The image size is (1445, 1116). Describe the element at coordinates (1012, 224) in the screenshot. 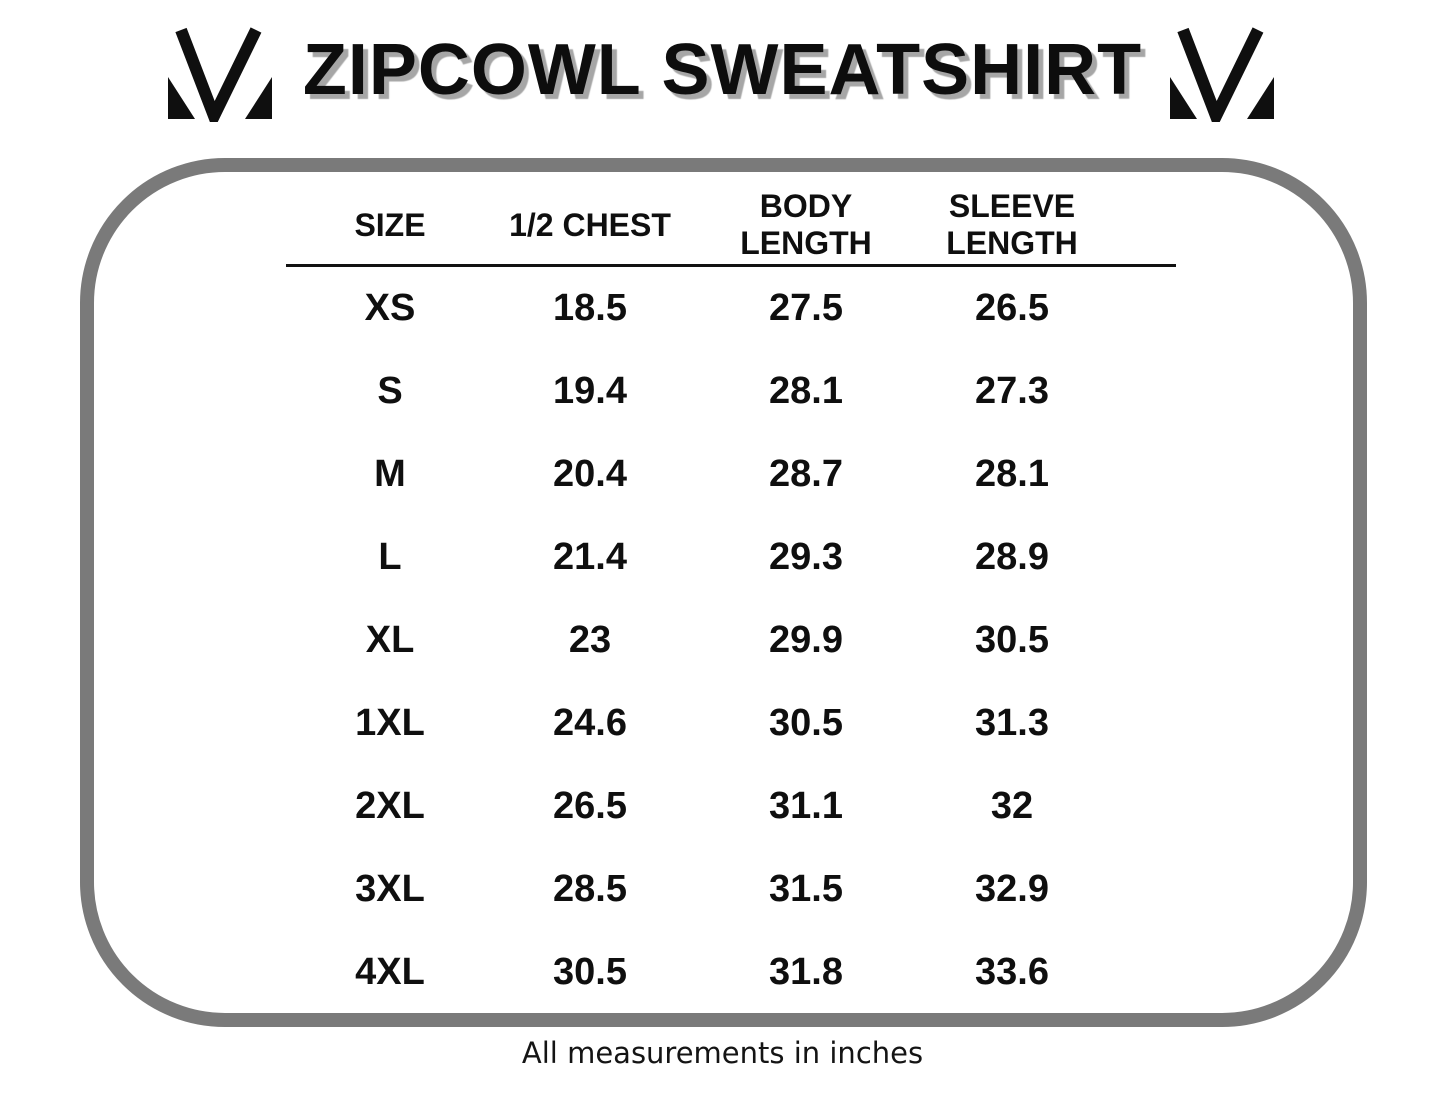

I see `column-header-sleeve-length: SLEEVE LENGTH` at that location.